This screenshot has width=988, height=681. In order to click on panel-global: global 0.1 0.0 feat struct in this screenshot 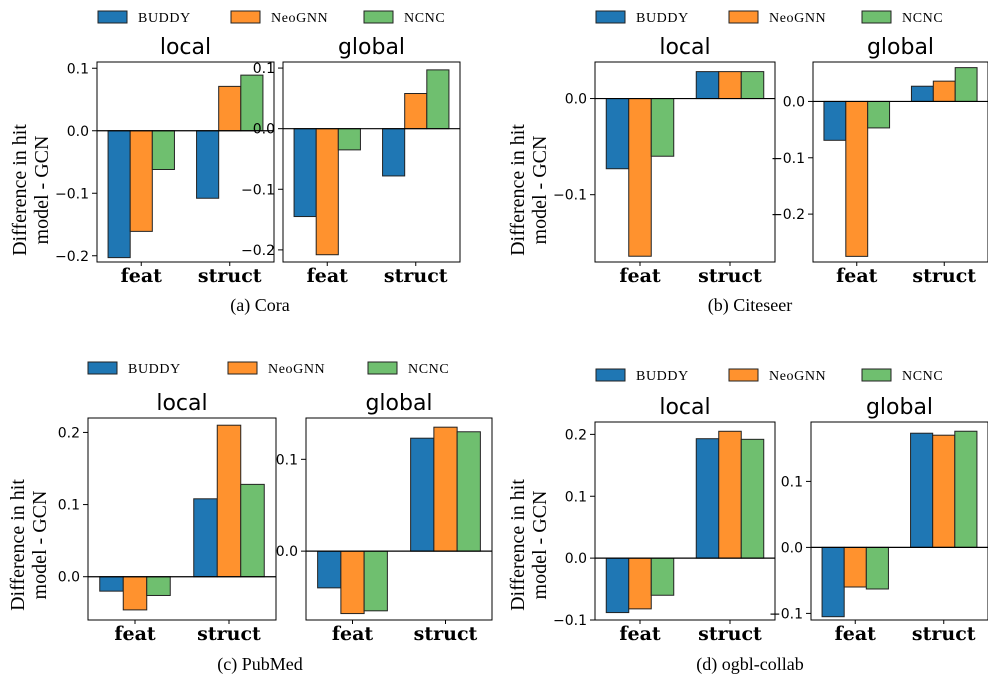, I will do `click(384, 518)`.